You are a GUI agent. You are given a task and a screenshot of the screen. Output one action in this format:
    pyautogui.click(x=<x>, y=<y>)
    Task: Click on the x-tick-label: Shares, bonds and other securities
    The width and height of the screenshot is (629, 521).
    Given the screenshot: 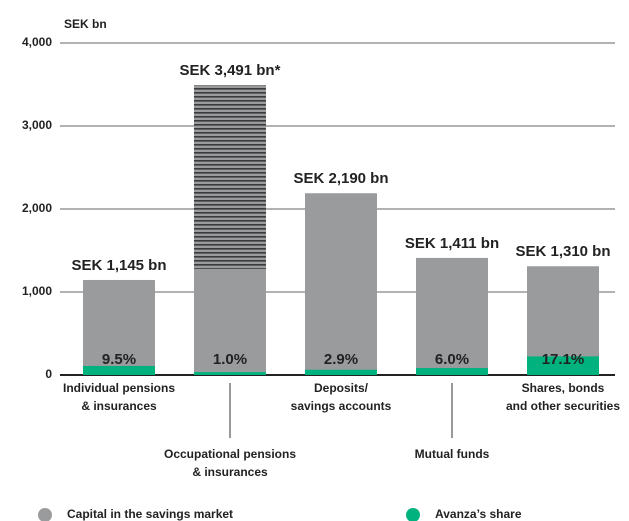 What is the action you would take?
    pyautogui.click(x=563, y=397)
    